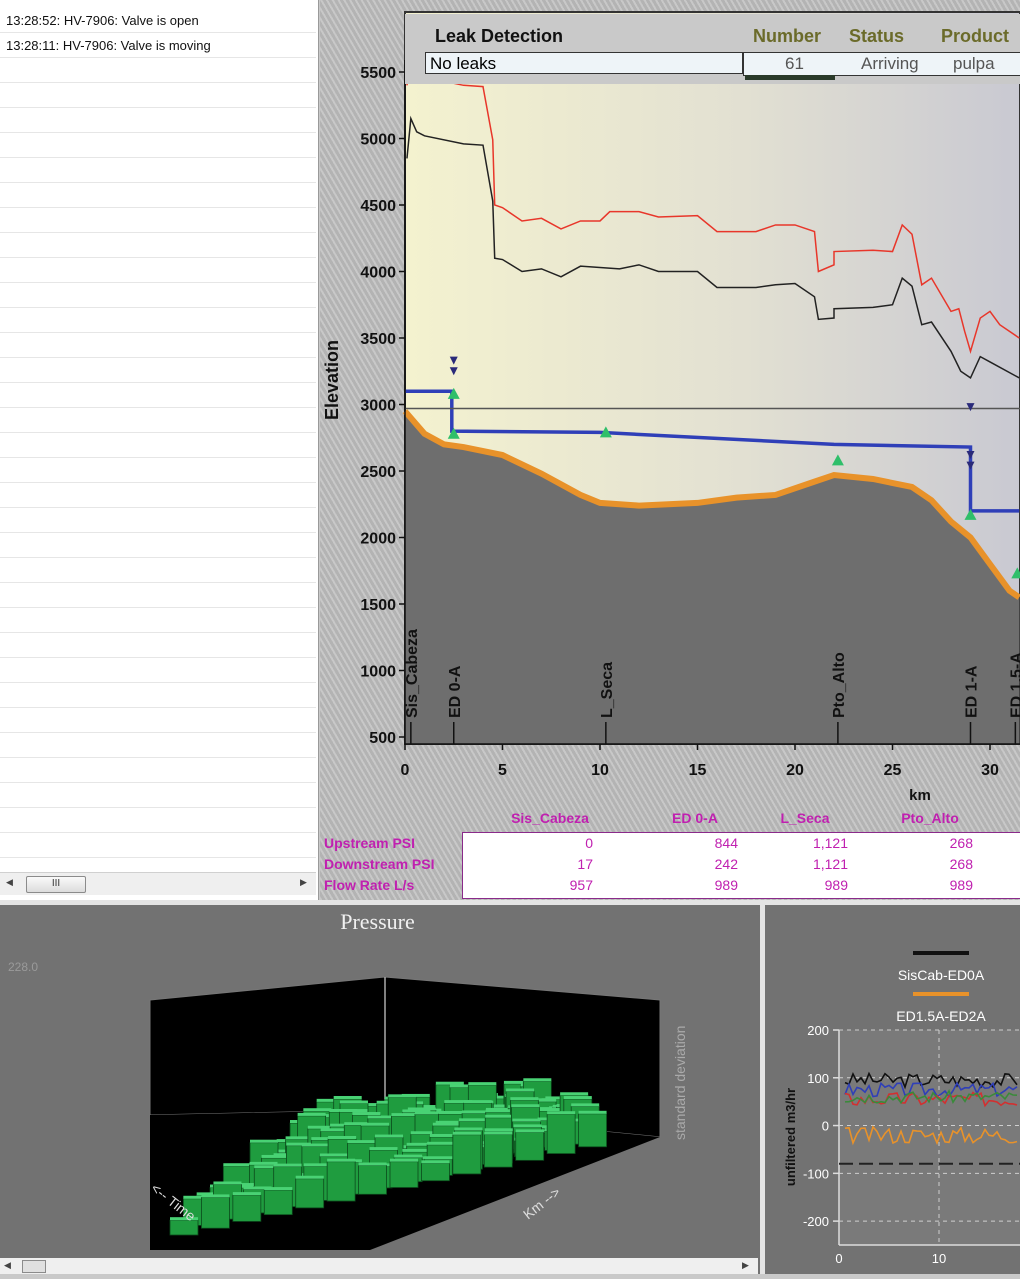 Image resolution: width=1020 pixels, height=1279 pixels. What do you see at coordinates (881, 64) in the screenshot?
I see `leak-row-box` at bounding box center [881, 64].